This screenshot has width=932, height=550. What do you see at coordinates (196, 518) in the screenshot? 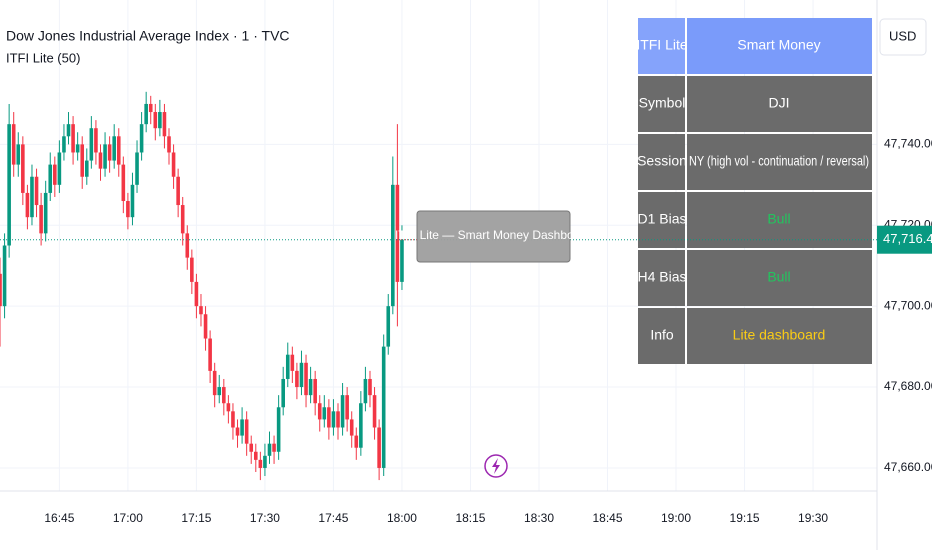
I see `x-tick-label: 17:15` at bounding box center [196, 518].